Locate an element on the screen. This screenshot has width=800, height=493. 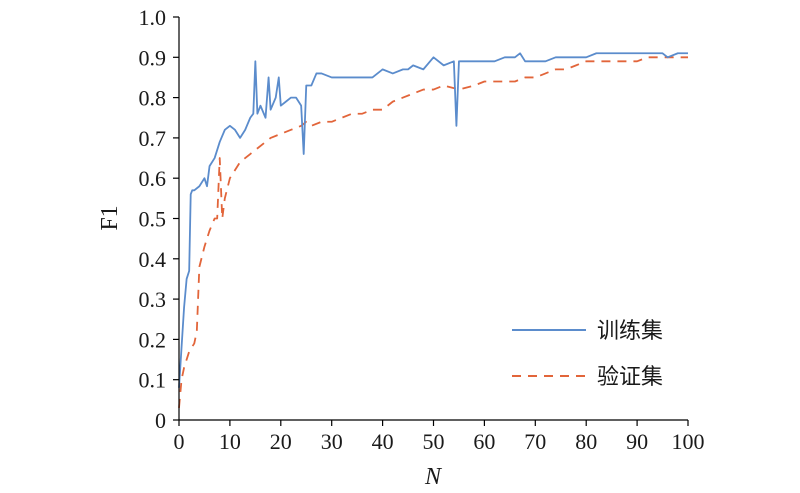
legend-label-train: 训练集 is located at coordinates (630, 331).